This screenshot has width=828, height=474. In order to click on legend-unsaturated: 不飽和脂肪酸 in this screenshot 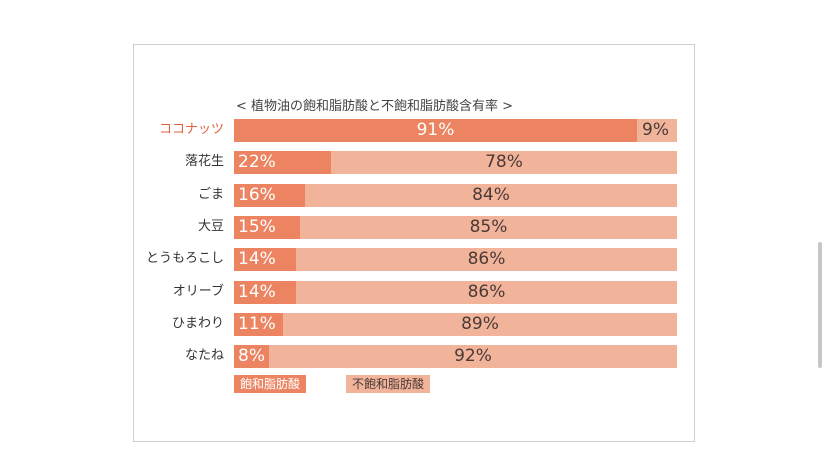, I will do `click(388, 384)`.